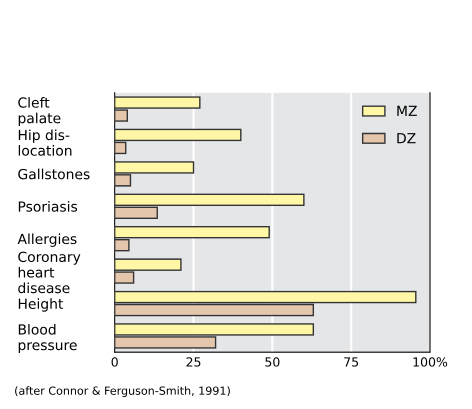  I want to click on y-tick-label: Psoriasis, so click(48, 206).